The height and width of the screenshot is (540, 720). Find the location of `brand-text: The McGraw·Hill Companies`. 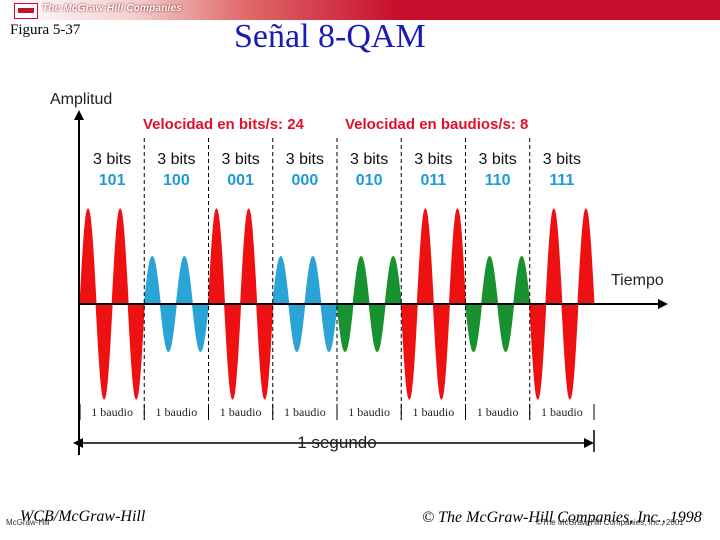

brand-text: The McGraw·Hill Companies is located at coordinates (112, 8).